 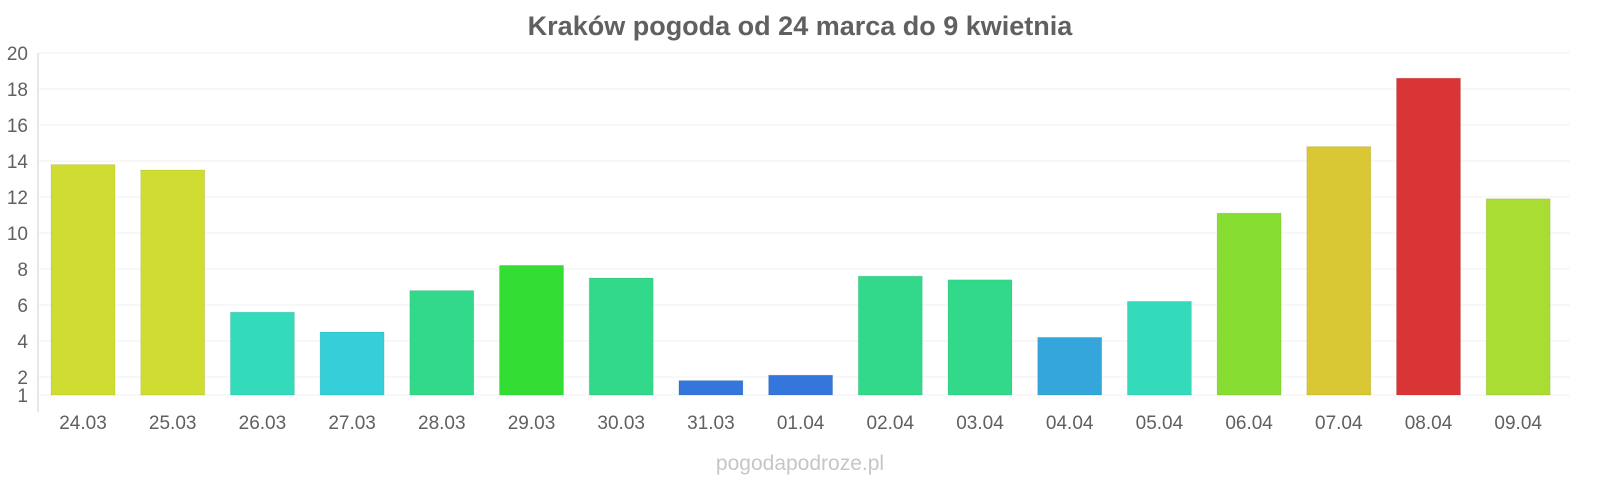 I want to click on x-tick-label: 25.03, so click(x=173, y=423).